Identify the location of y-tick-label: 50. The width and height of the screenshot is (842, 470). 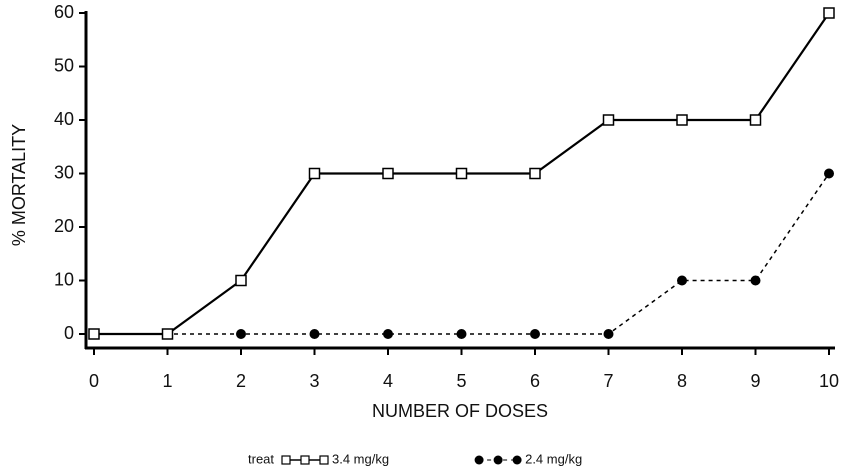
(64, 65).